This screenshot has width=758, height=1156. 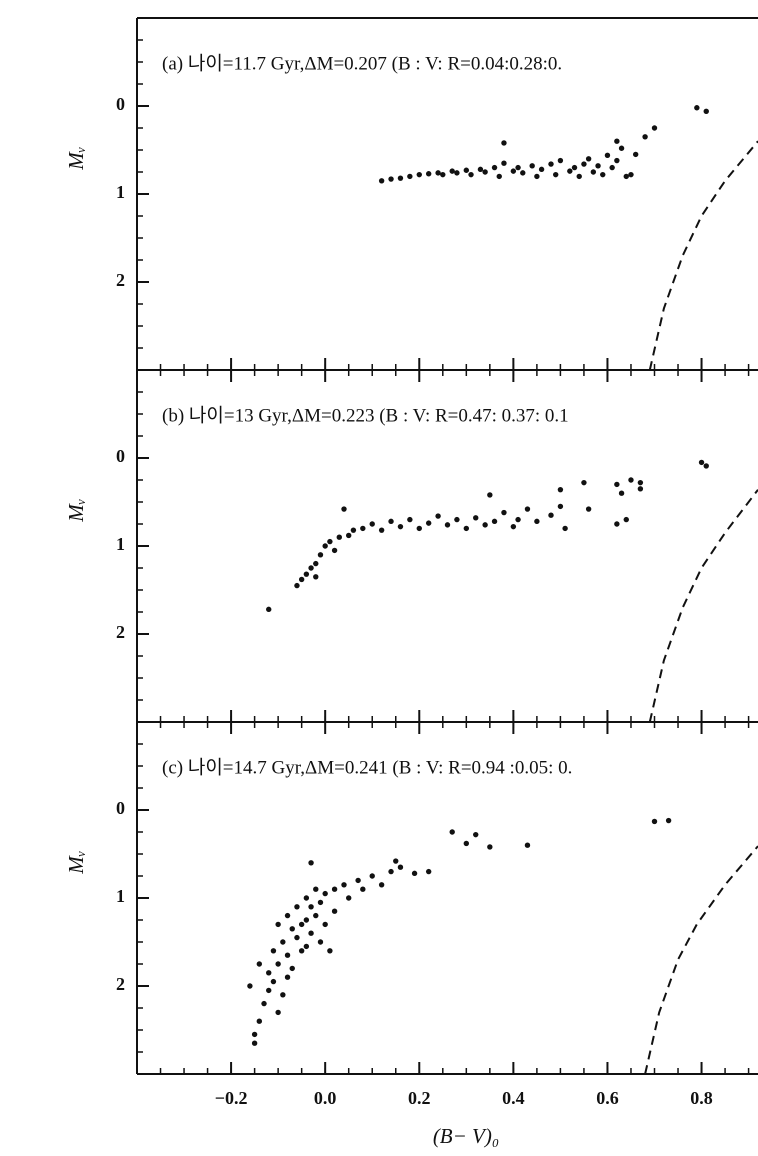 What do you see at coordinates (607, 1098) in the screenshot?
I see `x-tick-label: 0.6` at bounding box center [607, 1098].